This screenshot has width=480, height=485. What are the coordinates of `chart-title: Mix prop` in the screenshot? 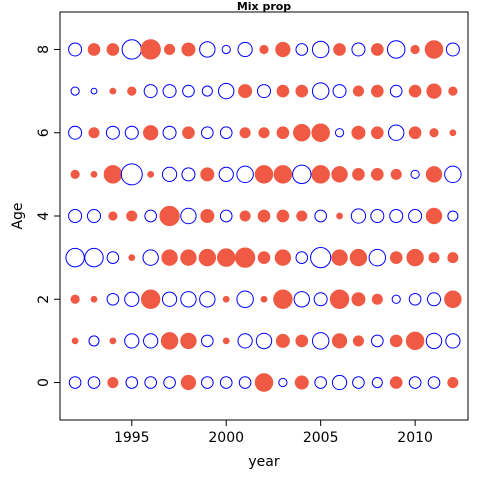 It's located at (264, 6).